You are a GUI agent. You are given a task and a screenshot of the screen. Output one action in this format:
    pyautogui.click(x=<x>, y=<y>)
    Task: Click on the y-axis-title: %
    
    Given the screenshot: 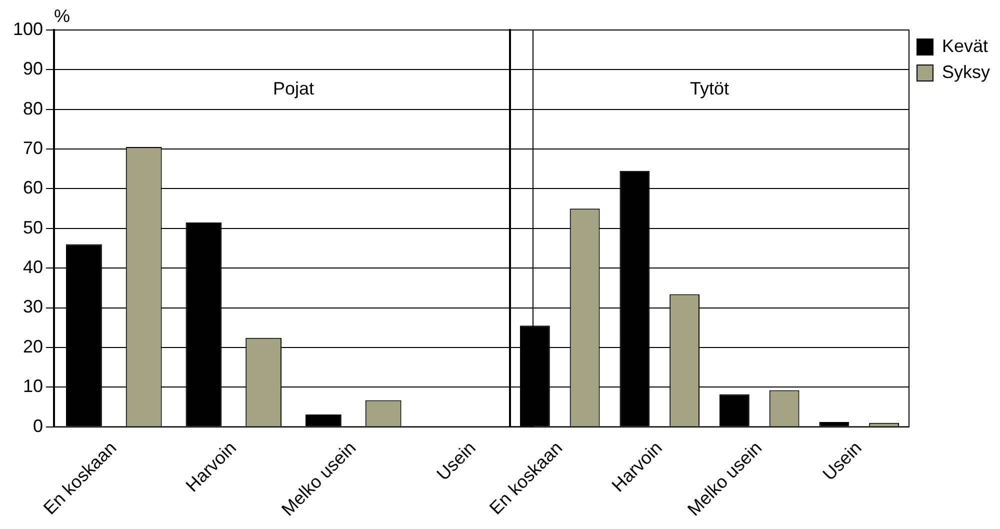 What is the action you would take?
    pyautogui.click(x=62, y=16)
    